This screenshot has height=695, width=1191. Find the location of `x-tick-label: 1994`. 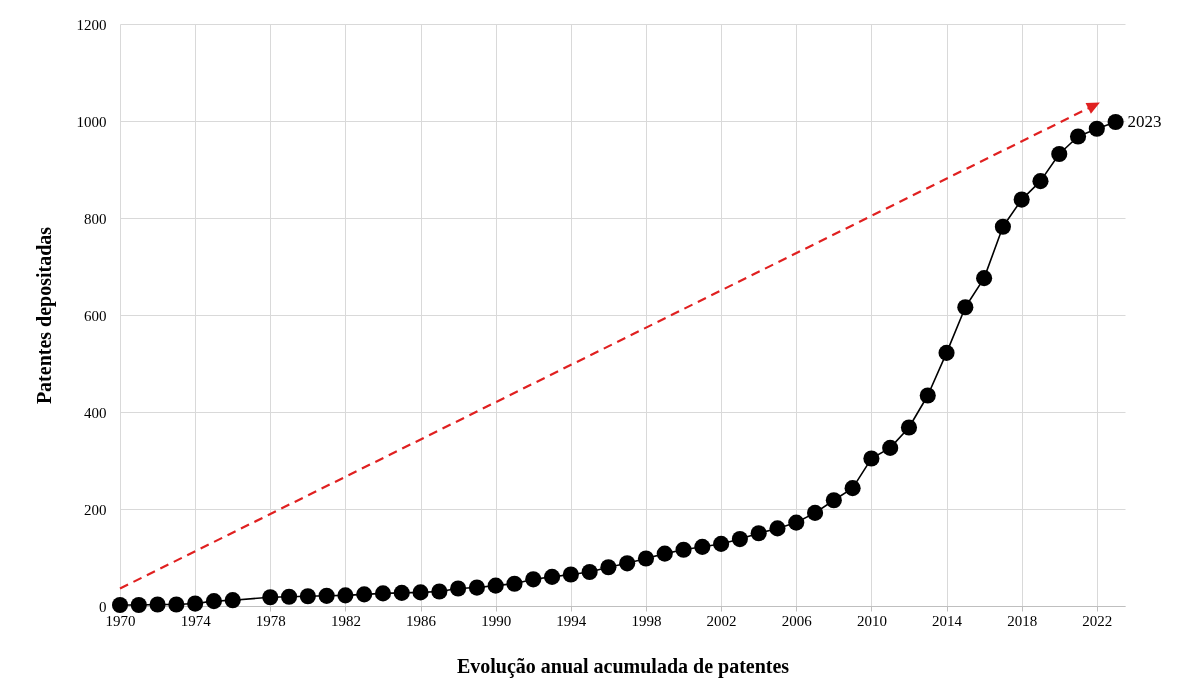

x-tick-label: 1994 is located at coordinates (571, 620).